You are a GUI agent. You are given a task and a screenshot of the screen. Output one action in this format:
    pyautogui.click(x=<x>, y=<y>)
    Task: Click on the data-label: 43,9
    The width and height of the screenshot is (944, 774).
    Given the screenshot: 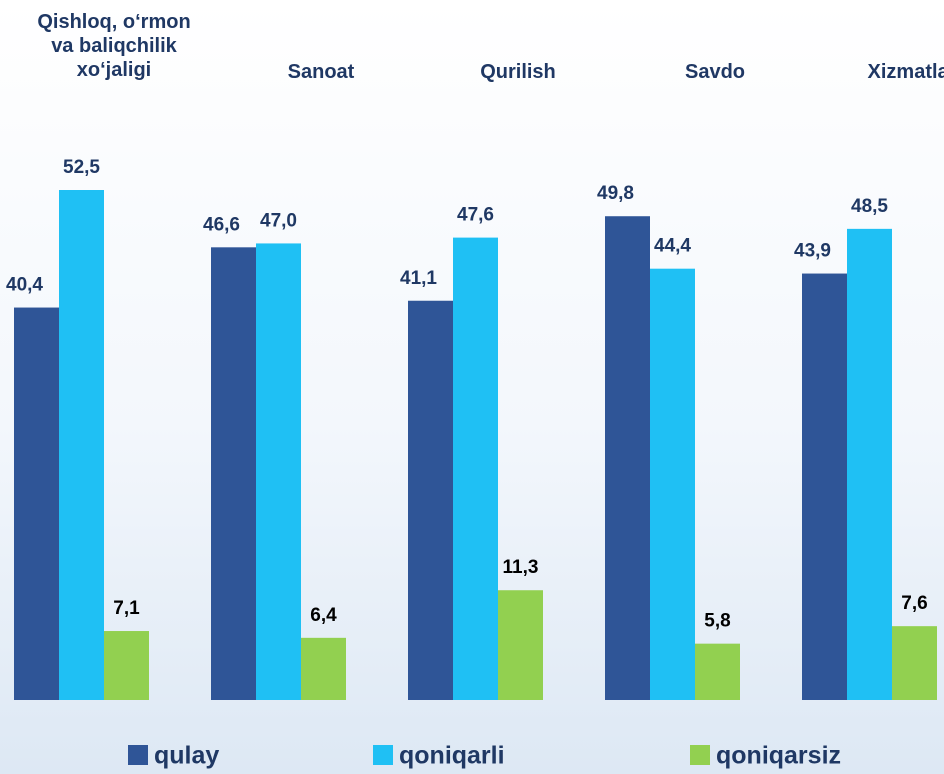 What is the action you would take?
    pyautogui.click(x=812, y=251)
    